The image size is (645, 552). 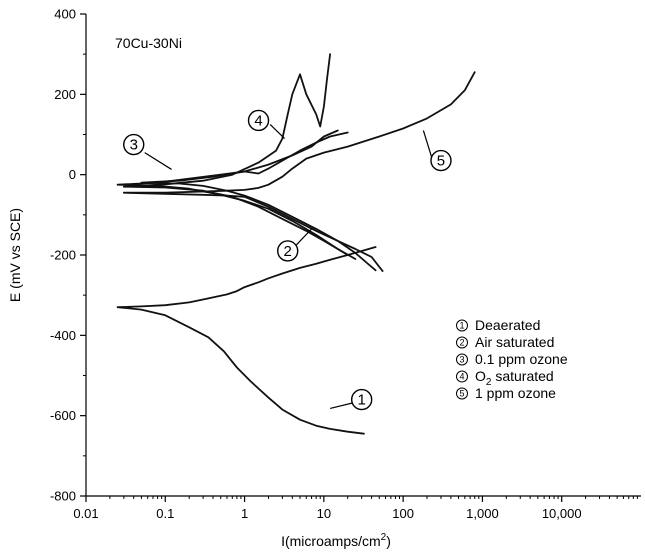 I want to click on callout-number: 4, so click(x=258, y=120).